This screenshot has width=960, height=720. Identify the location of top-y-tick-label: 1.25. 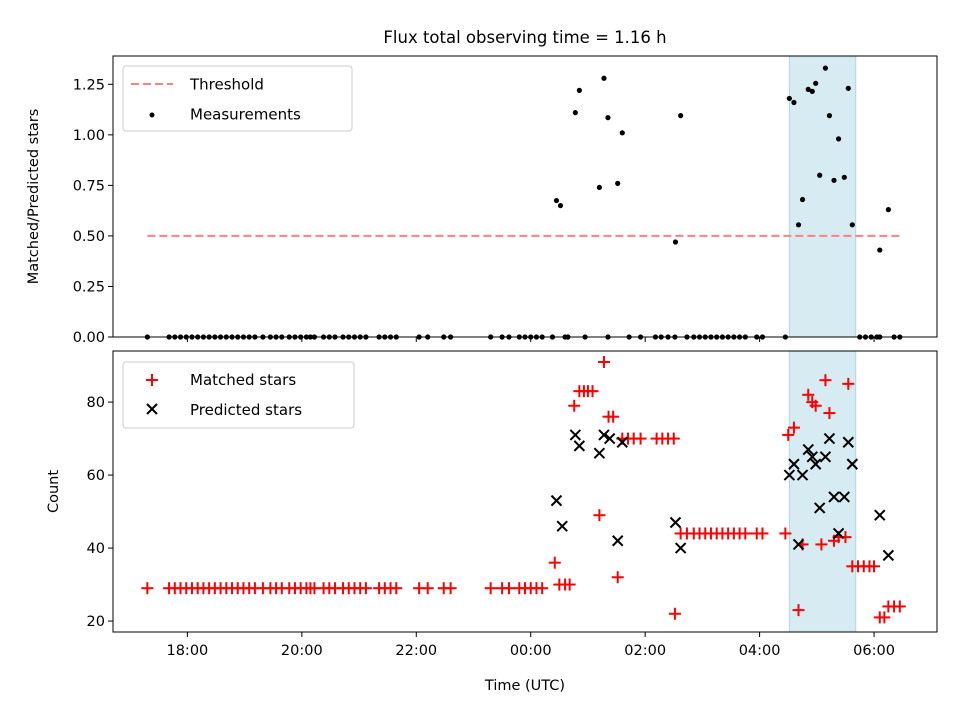
(89, 85).